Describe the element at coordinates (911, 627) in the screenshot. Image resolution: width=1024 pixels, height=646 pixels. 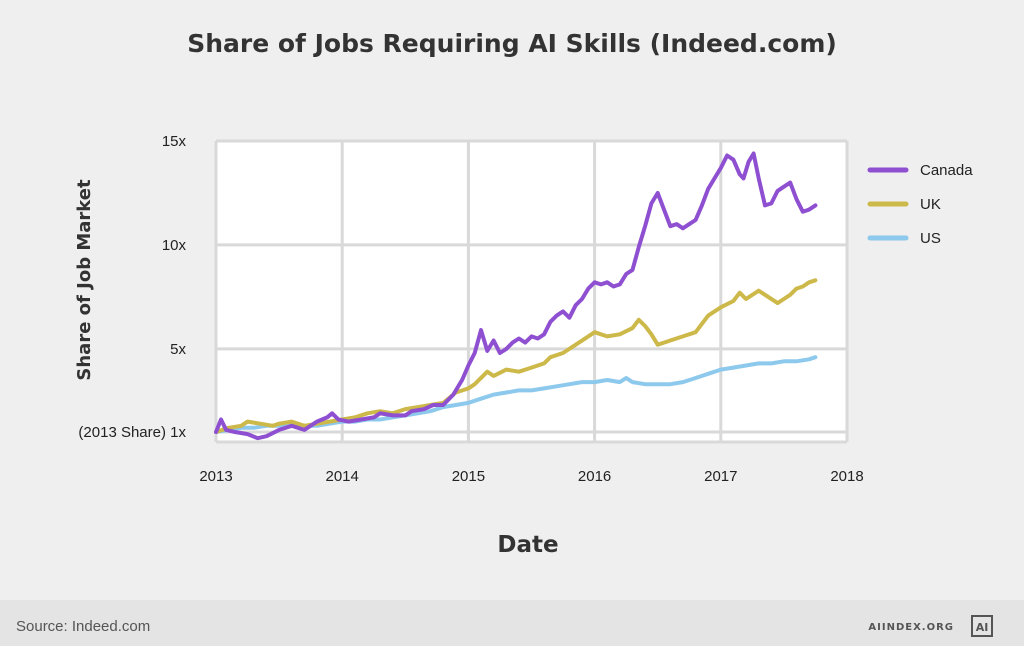
I see `brand-name: AIINDEX.ORG` at that location.